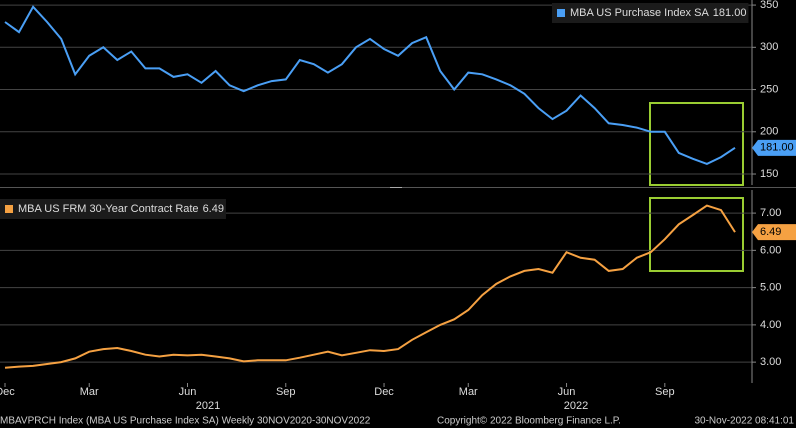 This screenshot has width=796, height=428. Describe the element at coordinates (769, 89) in the screenshot. I see `y-tick-label: 250` at that location.